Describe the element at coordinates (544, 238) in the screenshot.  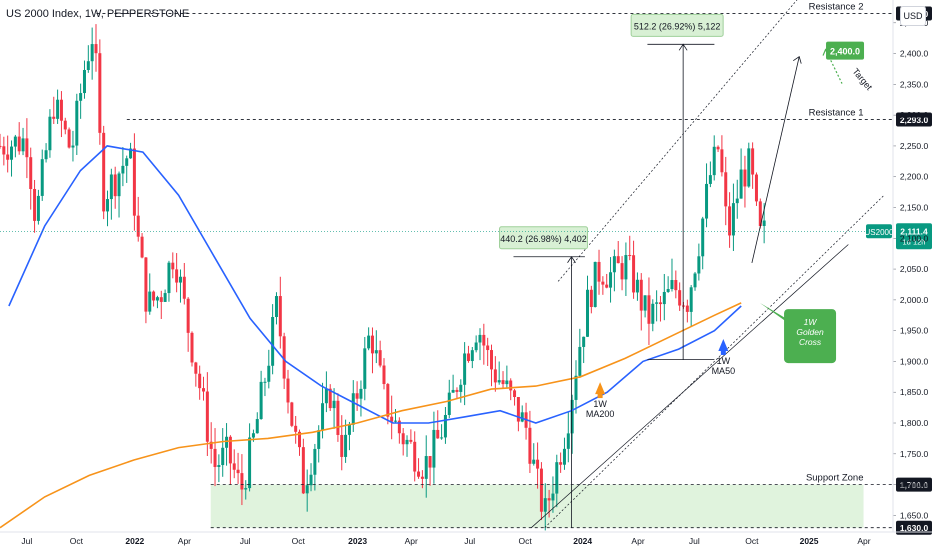
I see `measure-label-box` at that location.